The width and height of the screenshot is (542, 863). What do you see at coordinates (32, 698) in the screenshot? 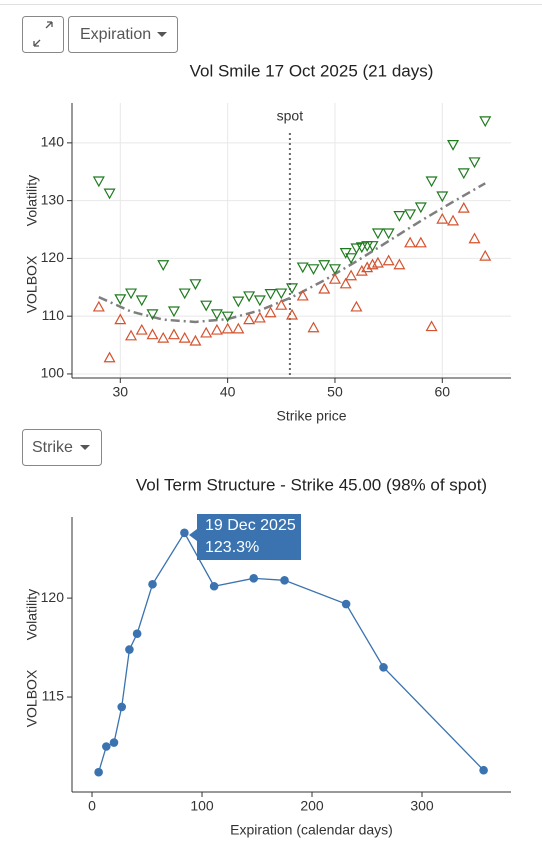
I see `y-axis-label: VOLBOX` at bounding box center [32, 698].